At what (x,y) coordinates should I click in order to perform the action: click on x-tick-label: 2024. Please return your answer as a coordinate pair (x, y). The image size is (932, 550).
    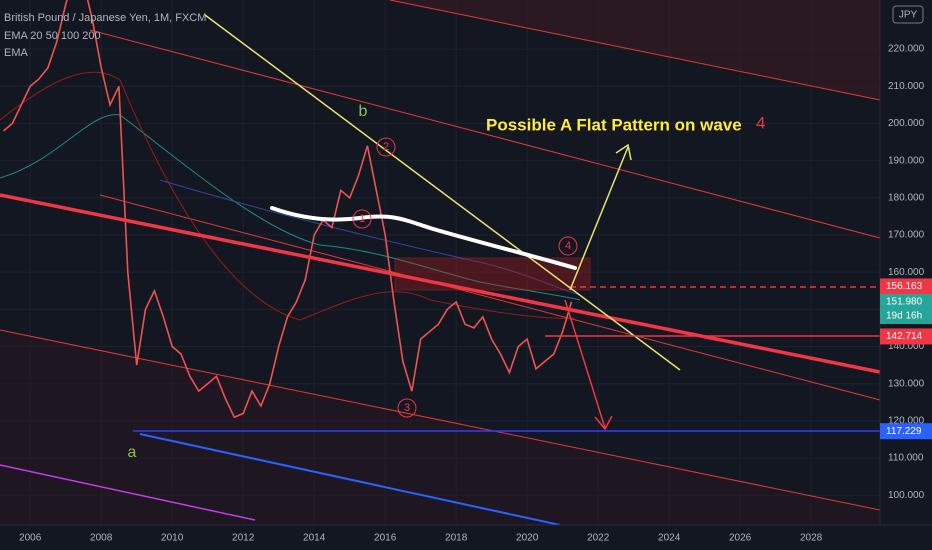
    Looking at the image, I should click on (669, 538).